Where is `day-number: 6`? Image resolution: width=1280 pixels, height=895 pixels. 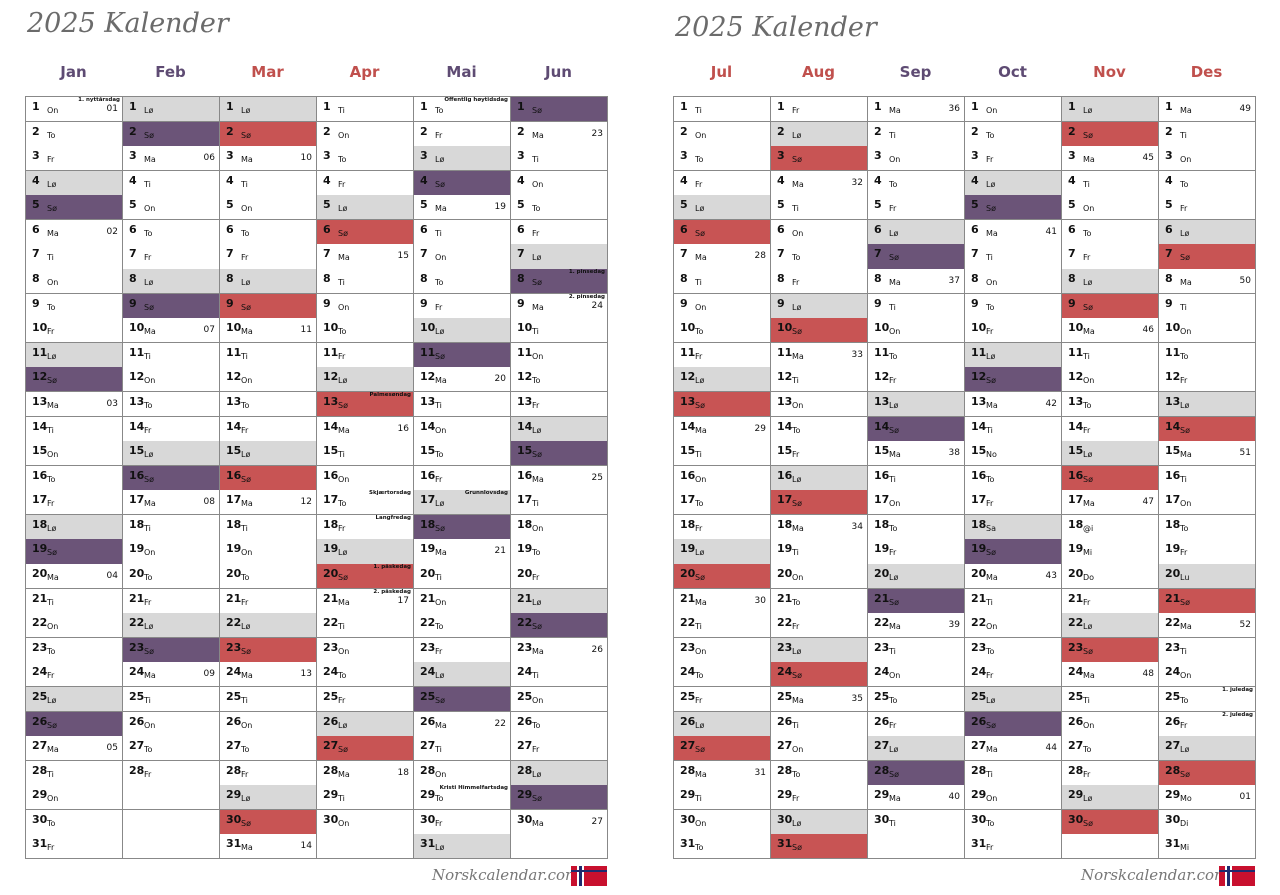 day-number: 6 is located at coordinates (1072, 229).